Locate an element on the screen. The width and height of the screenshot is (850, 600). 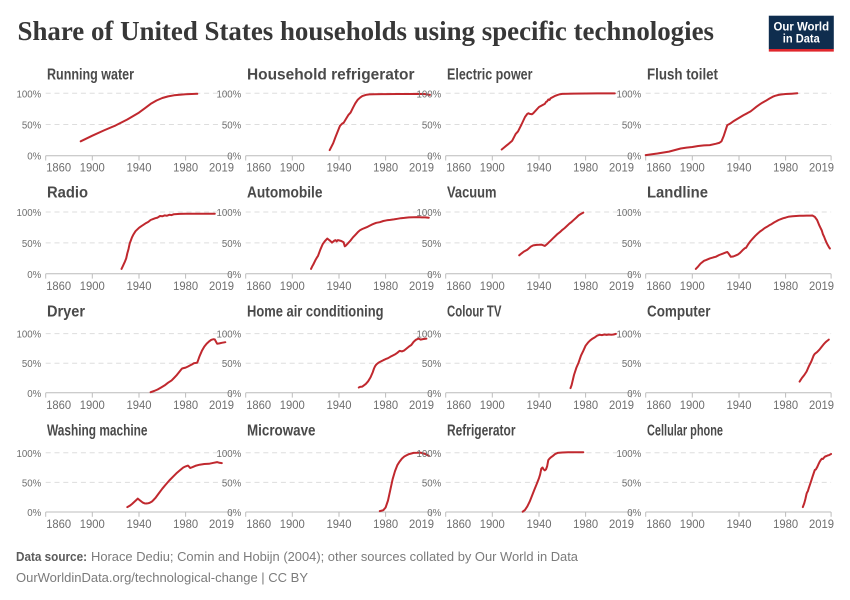
svg-text: Landline is located at coordinates (677, 193).